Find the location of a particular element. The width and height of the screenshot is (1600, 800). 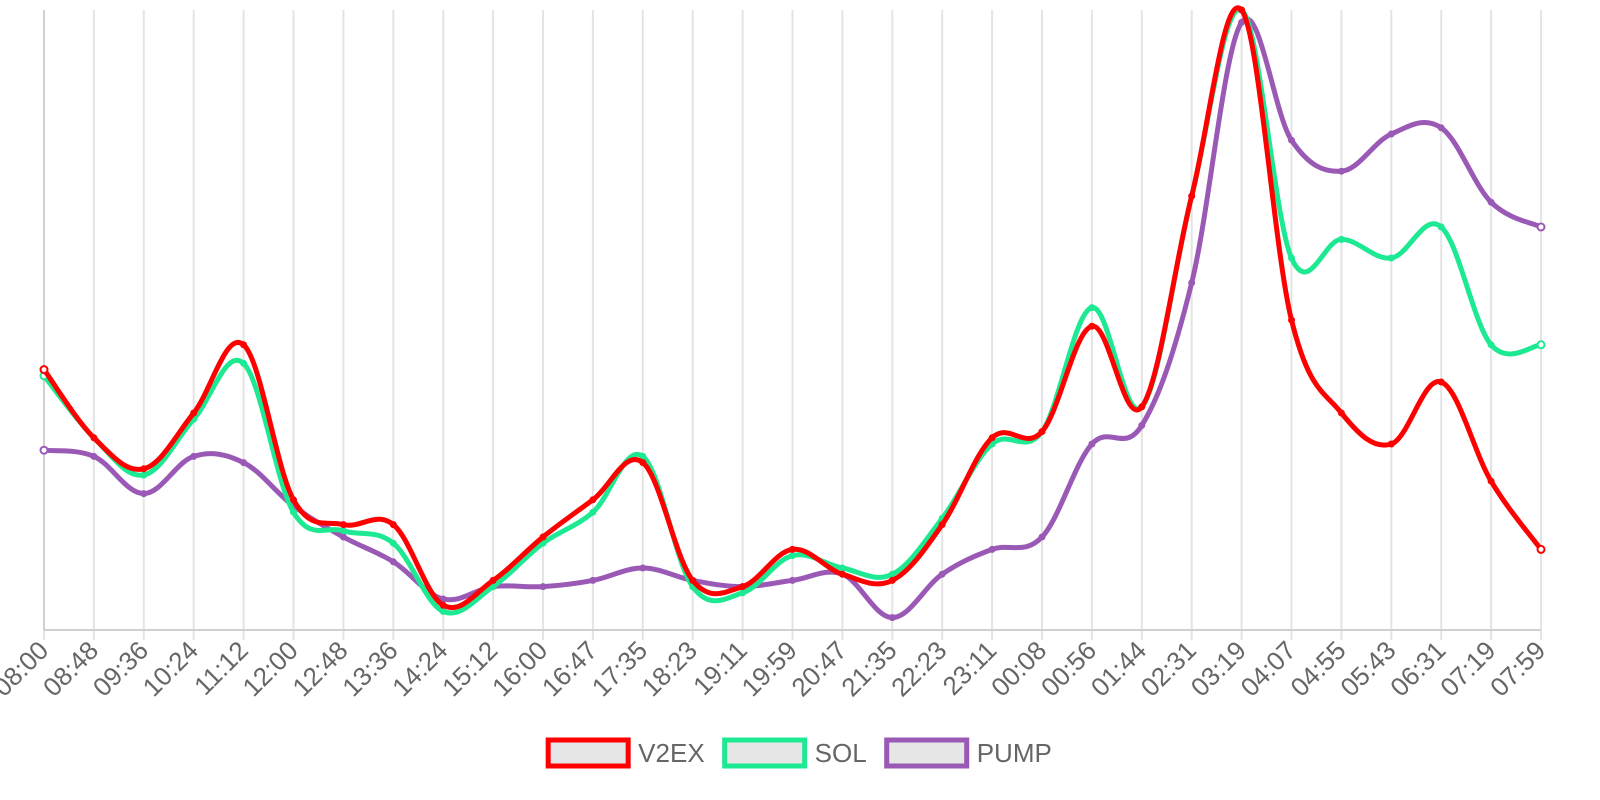

legend-swatch-v2ex is located at coordinates (588, 753).